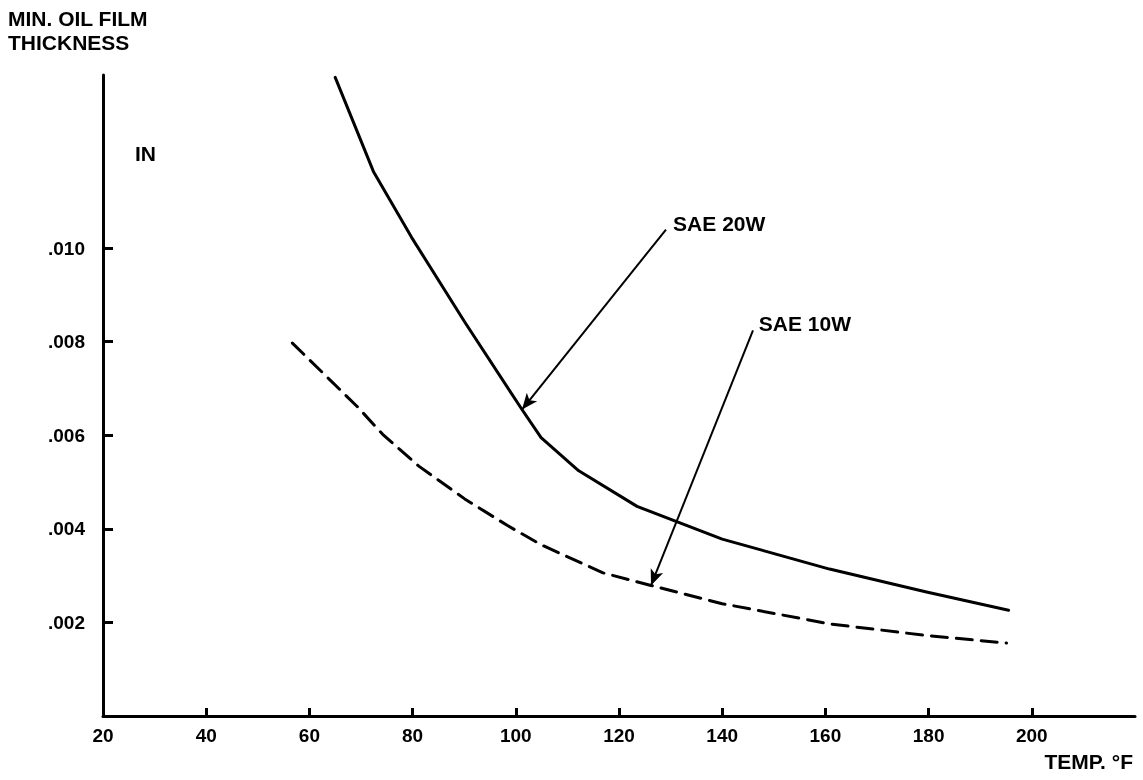 This screenshot has height=780, width=1143. What do you see at coordinates (619, 735) in the screenshot?
I see `x-tick-label: 120` at bounding box center [619, 735].